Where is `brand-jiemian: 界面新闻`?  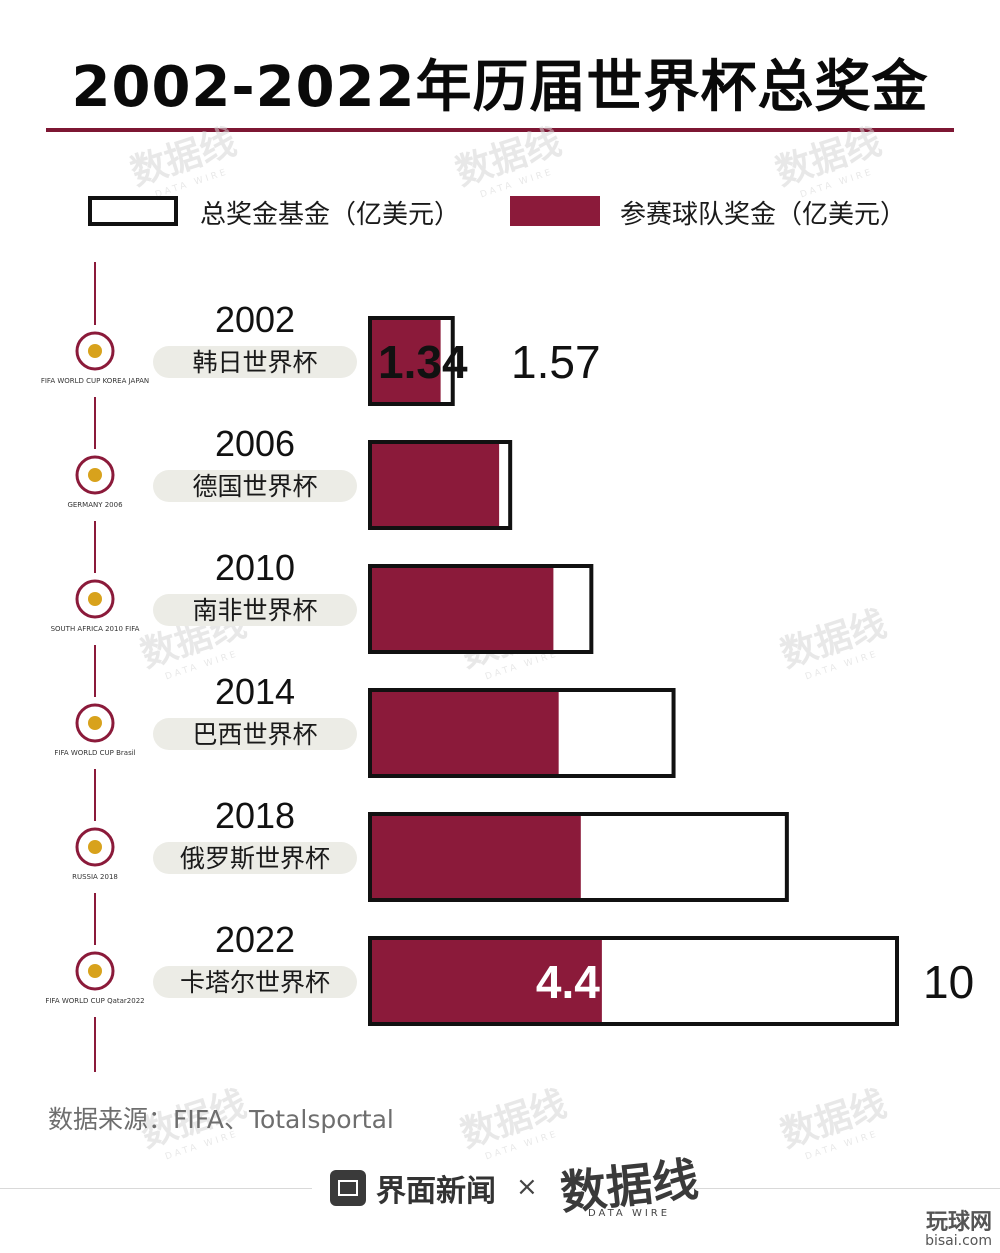 brand-jiemian: 界面新闻 is located at coordinates (413, 1188).